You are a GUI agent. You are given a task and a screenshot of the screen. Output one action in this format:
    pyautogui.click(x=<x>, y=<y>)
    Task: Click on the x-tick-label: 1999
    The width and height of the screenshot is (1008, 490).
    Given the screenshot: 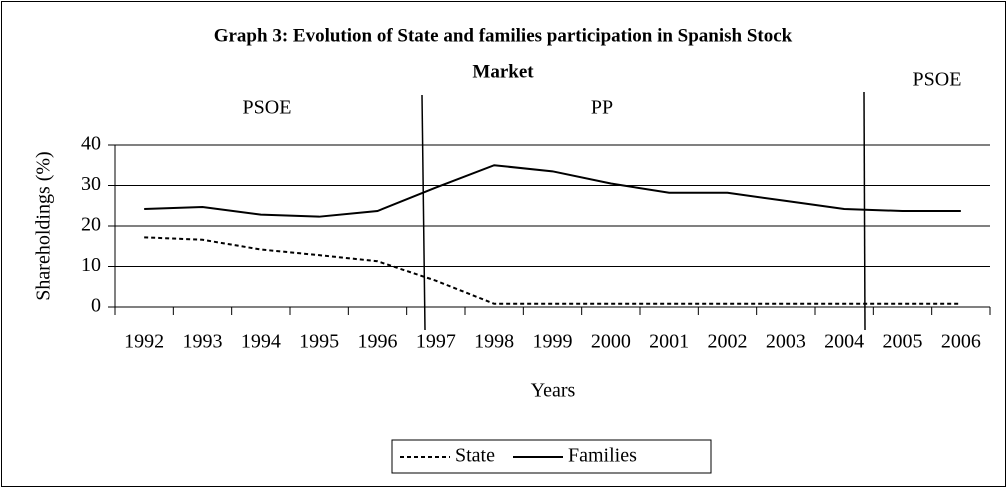 What is the action you would take?
    pyautogui.click(x=553, y=342)
    